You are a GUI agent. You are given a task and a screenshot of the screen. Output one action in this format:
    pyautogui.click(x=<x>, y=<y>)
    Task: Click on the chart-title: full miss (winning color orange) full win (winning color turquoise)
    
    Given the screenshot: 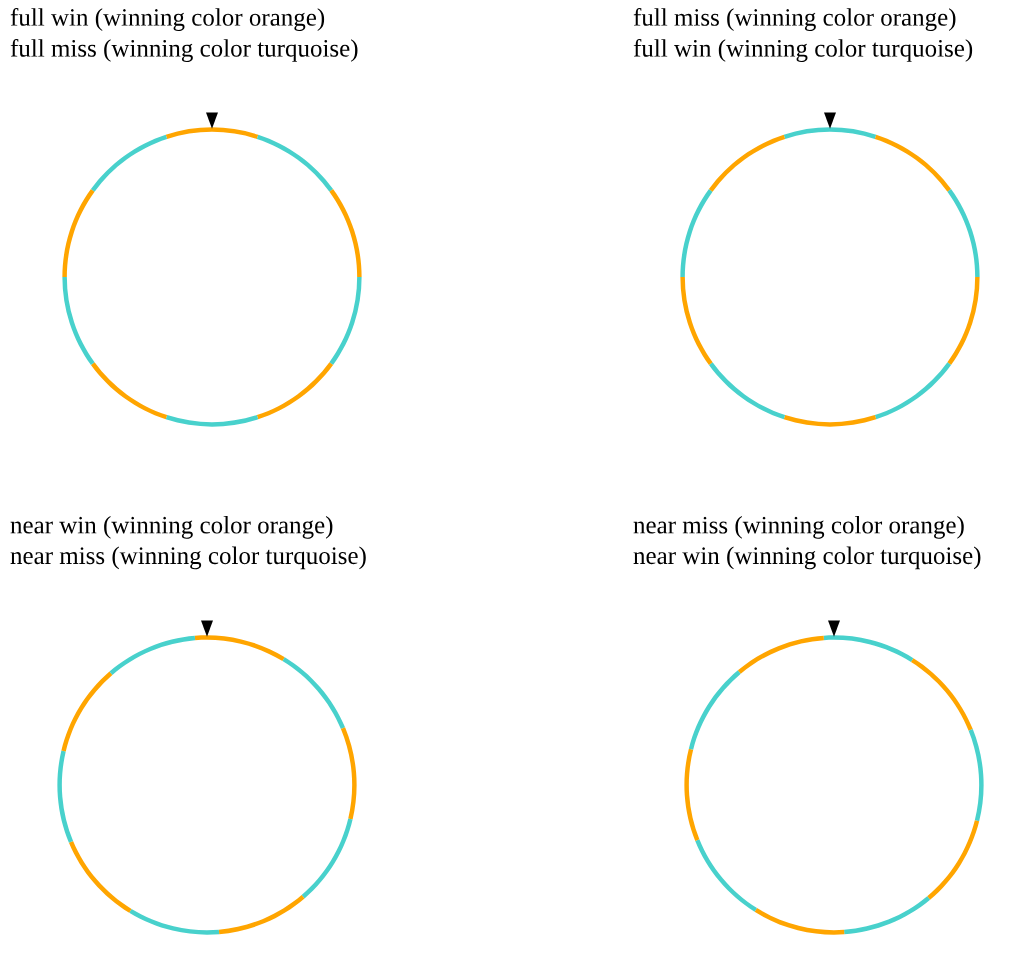 What is the action you would take?
    pyautogui.click(x=803, y=35)
    